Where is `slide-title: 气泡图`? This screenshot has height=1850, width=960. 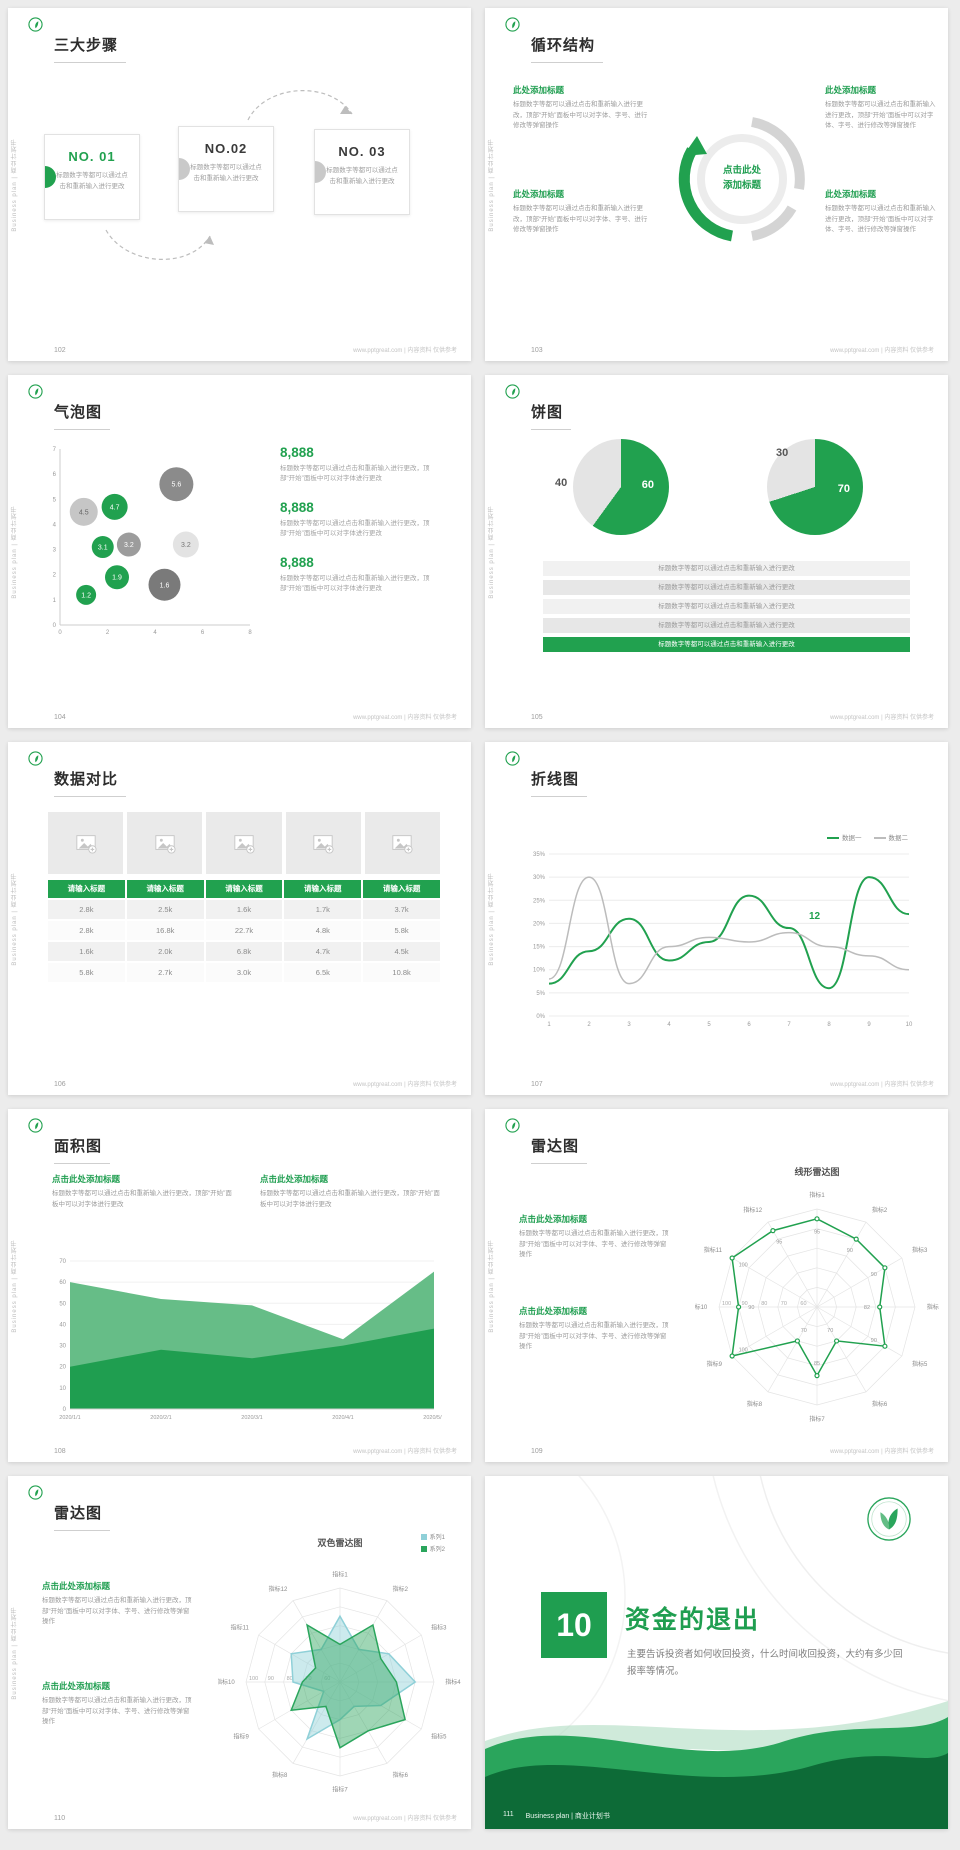 slide-title: 气泡图 is located at coordinates (78, 415).